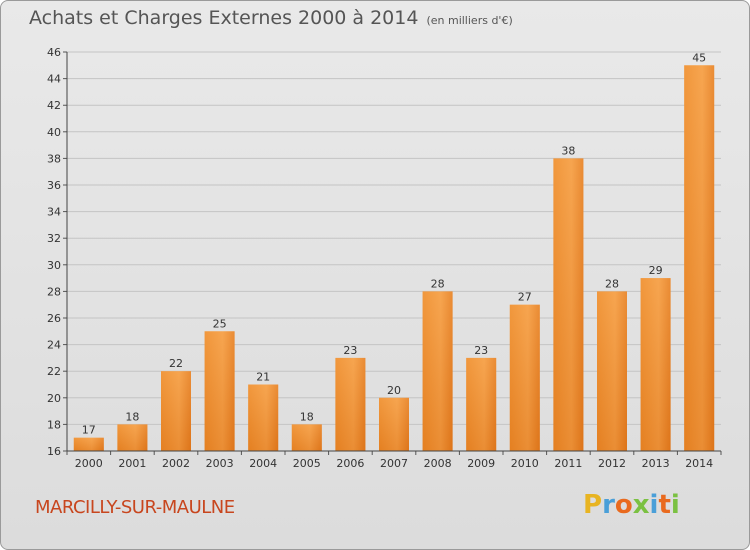 This screenshot has width=750, height=550. I want to click on data-label: 45, so click(699, 57).